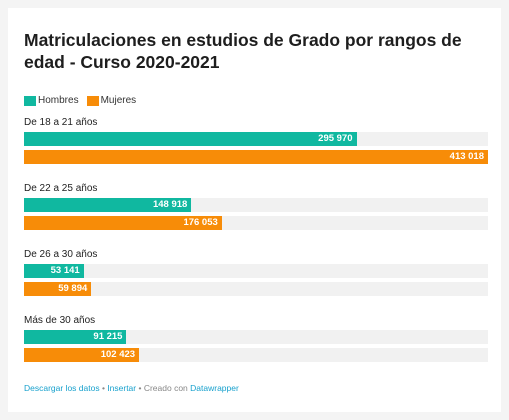  Describe the element at coordinates (118, 354) in the screenshot. I see `bar-value-label: 102 423` at that location.